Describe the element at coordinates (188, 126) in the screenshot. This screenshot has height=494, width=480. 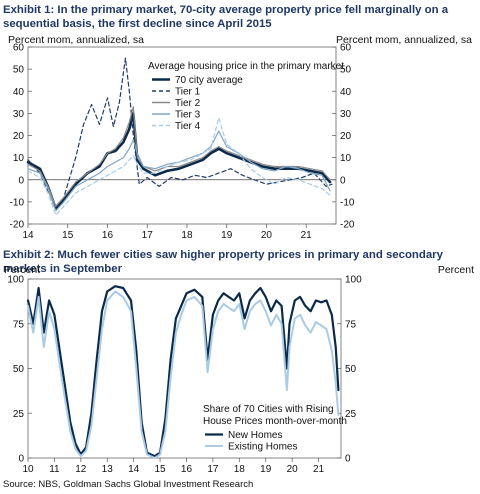
I see `legend-item-label: Tier 4` at that location.